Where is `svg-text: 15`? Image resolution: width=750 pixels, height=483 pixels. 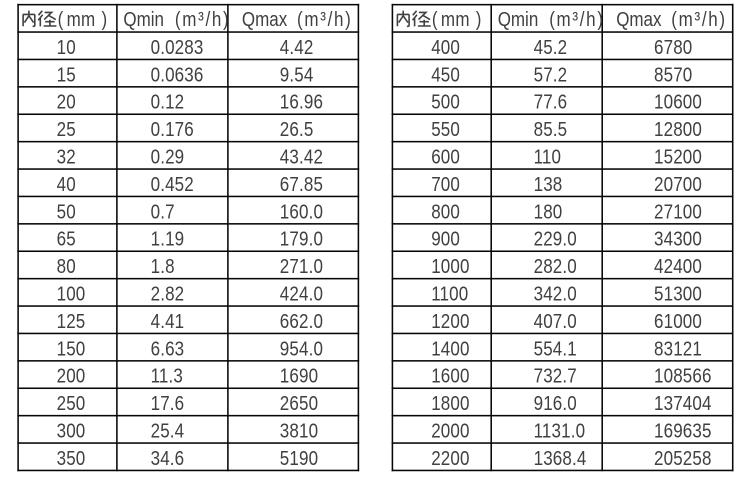 svg-text: 15 is located at coordinates (66, 74).